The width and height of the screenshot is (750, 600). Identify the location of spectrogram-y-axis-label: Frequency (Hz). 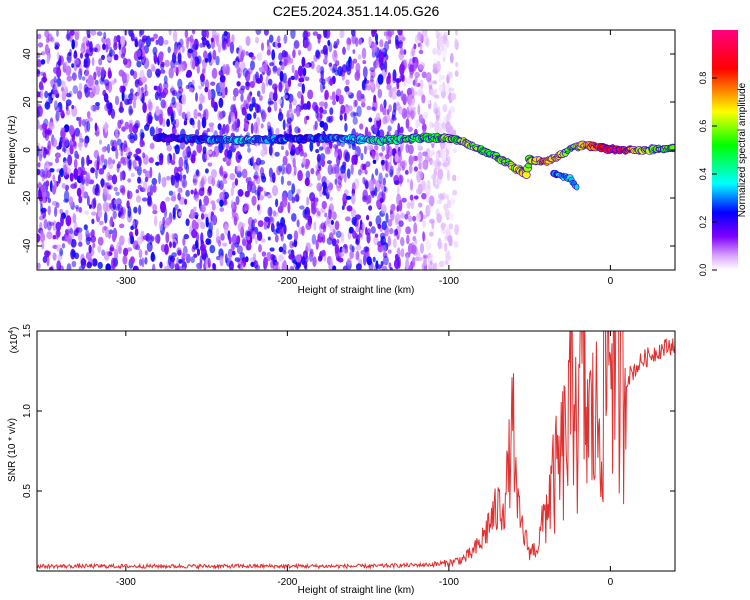
(12, 150).